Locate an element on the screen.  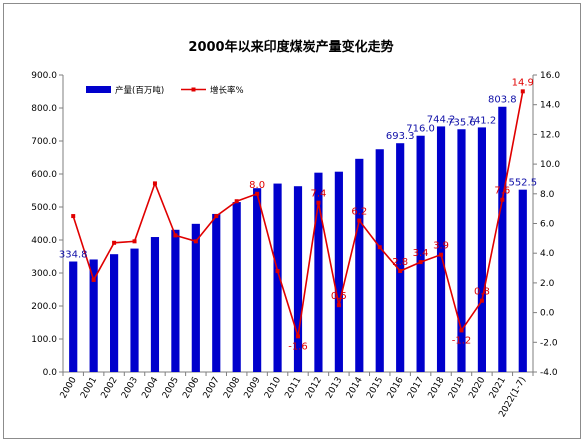
y-left-tick-label: 500.0 is located at coordinates (44, 208).